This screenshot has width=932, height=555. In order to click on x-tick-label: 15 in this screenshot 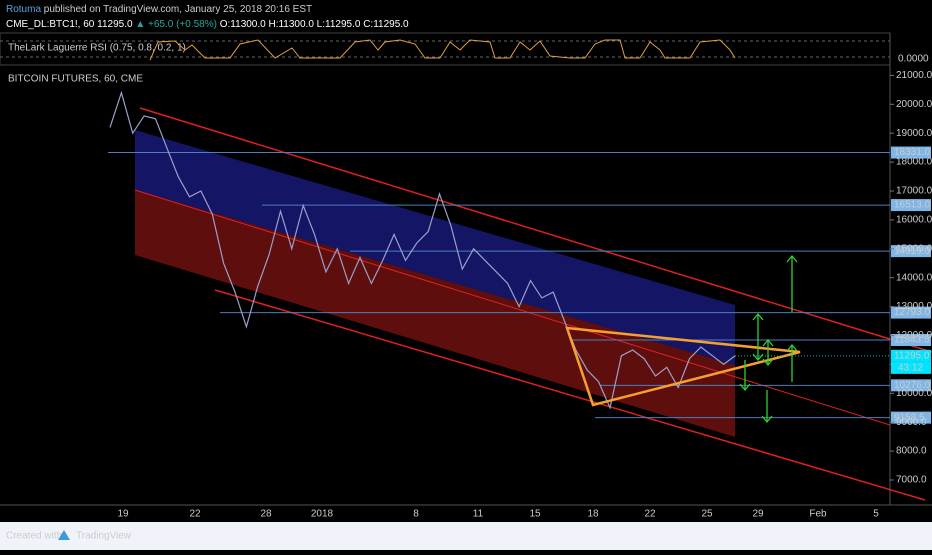, I will do `click(535, 514)`.